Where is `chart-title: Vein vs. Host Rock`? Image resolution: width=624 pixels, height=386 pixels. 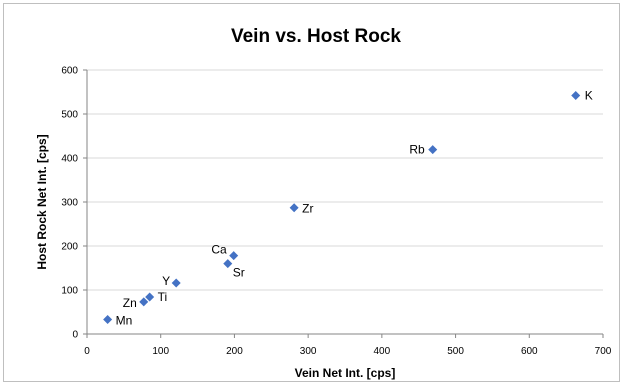 chart-title: Vein vs. Host Rock is located at coordinates (316, 36).